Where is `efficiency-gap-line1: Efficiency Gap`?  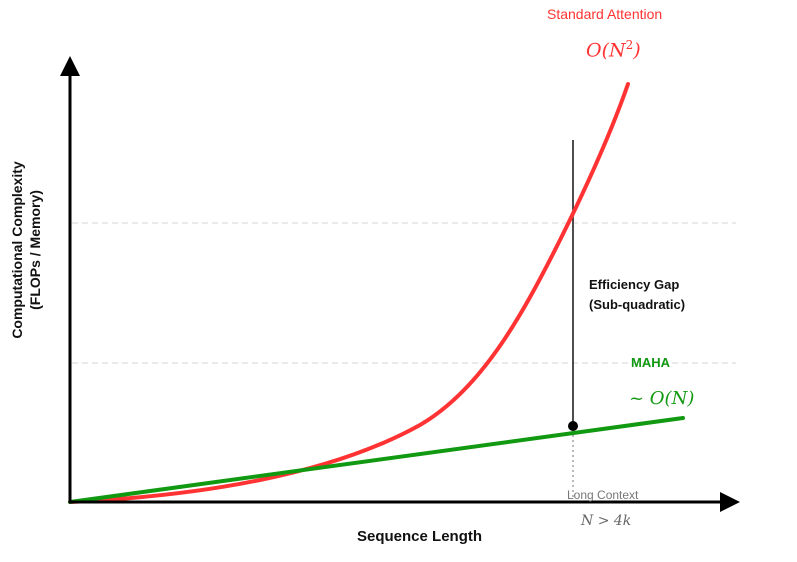 efficiency-gap-line1: Efficiency Gap is located at coordinates (634, 284).